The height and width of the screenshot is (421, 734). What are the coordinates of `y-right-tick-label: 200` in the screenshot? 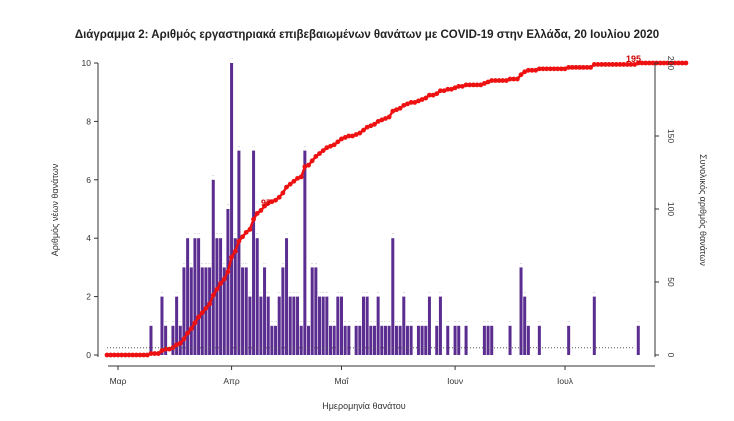 It's located at (671, 63).